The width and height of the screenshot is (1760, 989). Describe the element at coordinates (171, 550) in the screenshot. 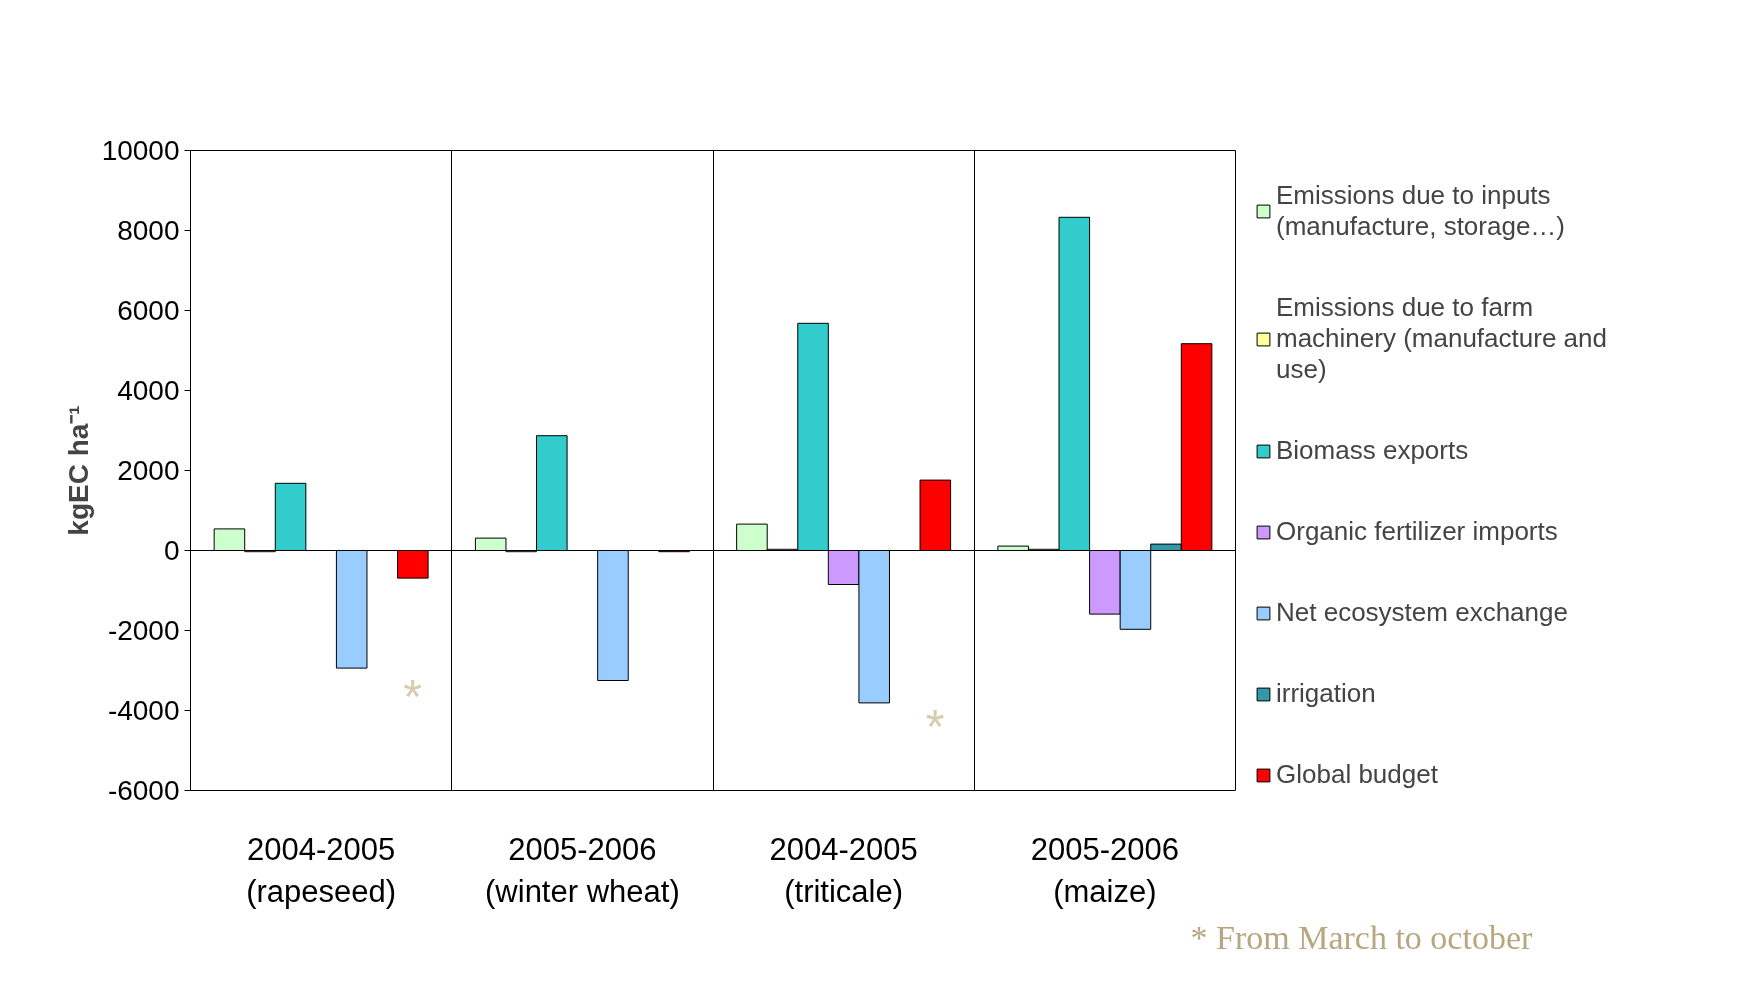

I see `y-tick-label: 0` at that location.